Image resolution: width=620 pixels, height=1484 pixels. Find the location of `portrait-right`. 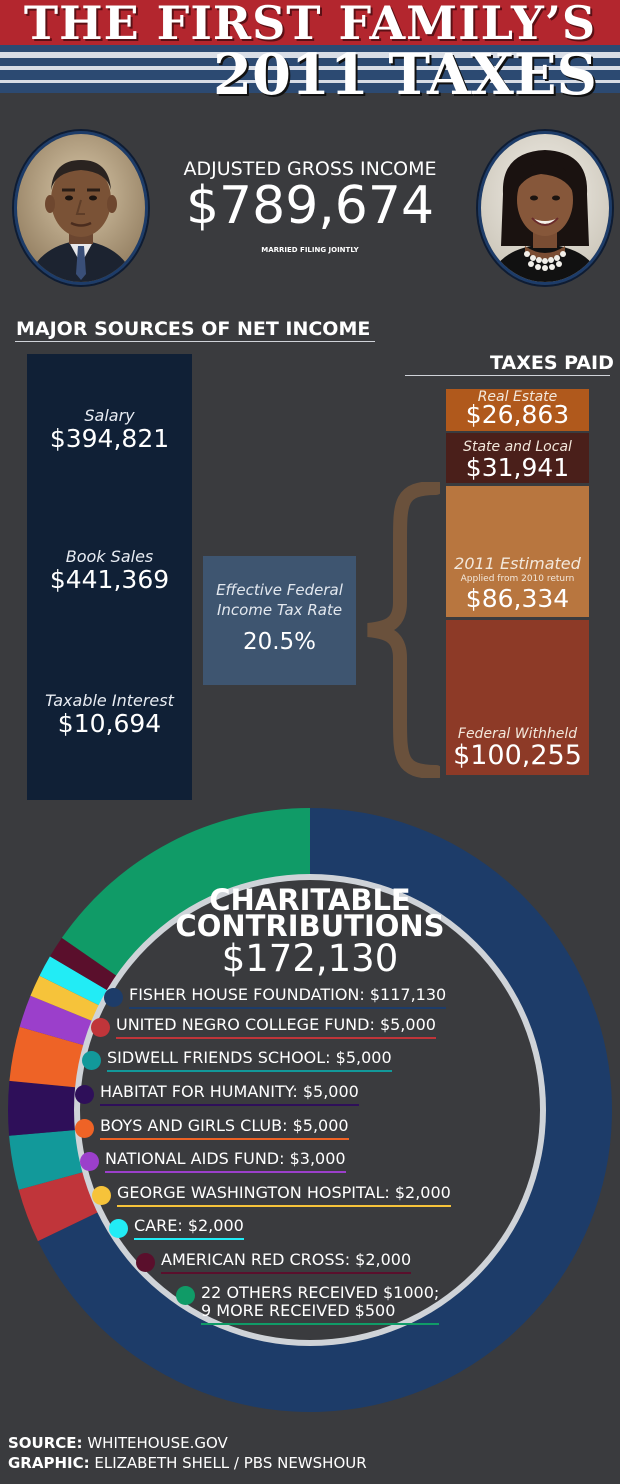

portrait-right is located at coordinates (545, 208).